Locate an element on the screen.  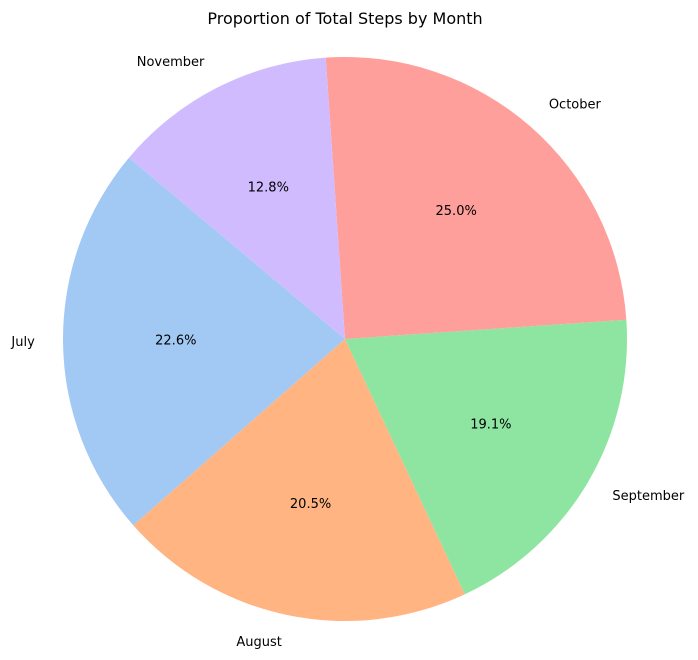
pct-label-september: 19.1% is located at coordinates (490, 424).